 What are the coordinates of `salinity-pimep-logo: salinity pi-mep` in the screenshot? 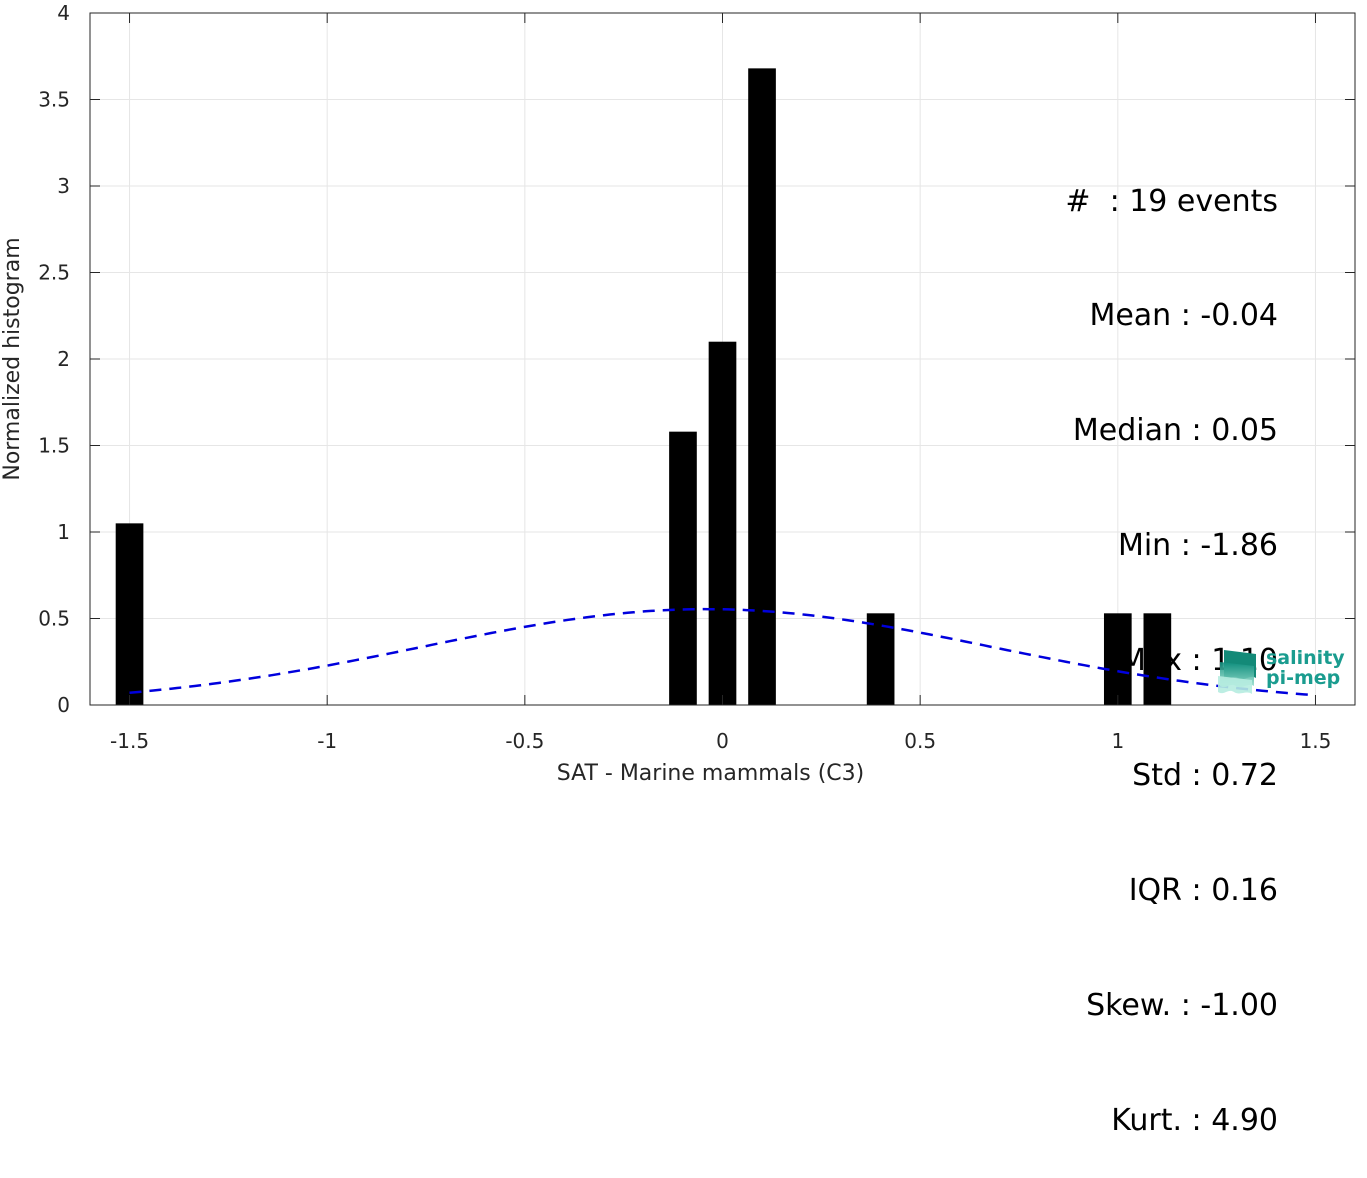 It's located at (1281, 672).